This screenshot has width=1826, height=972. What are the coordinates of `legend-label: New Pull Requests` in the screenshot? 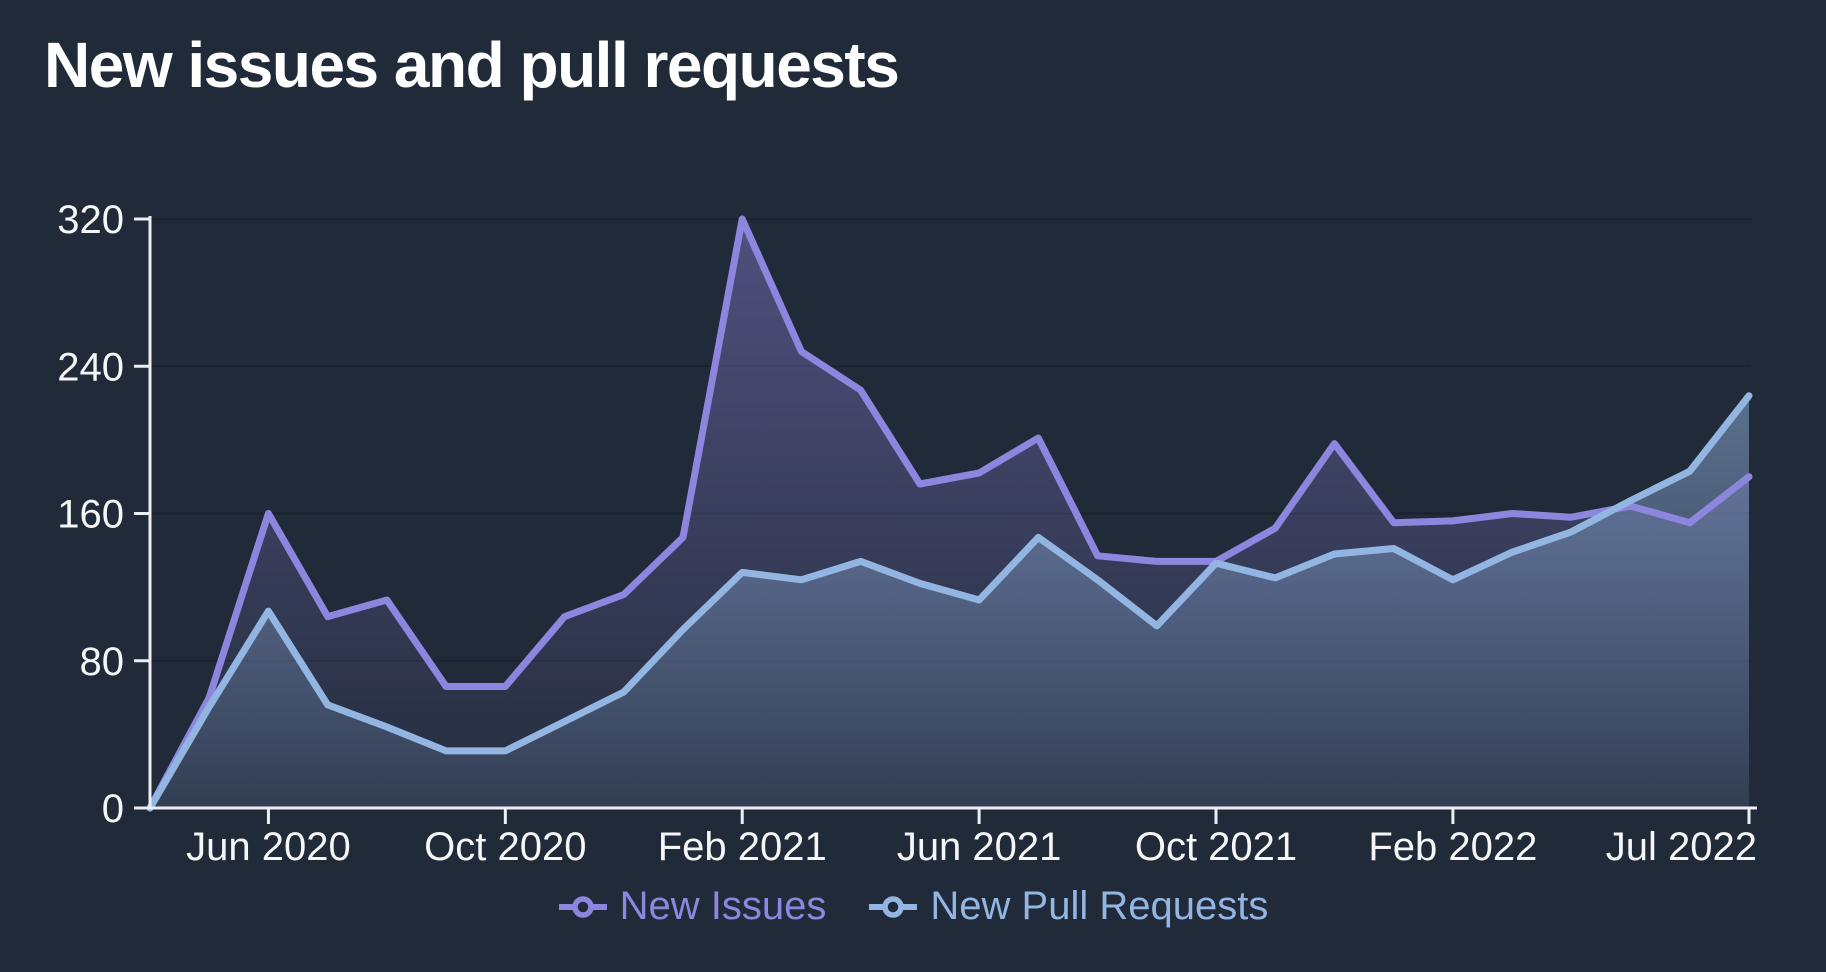 It's located at (1099, 906).